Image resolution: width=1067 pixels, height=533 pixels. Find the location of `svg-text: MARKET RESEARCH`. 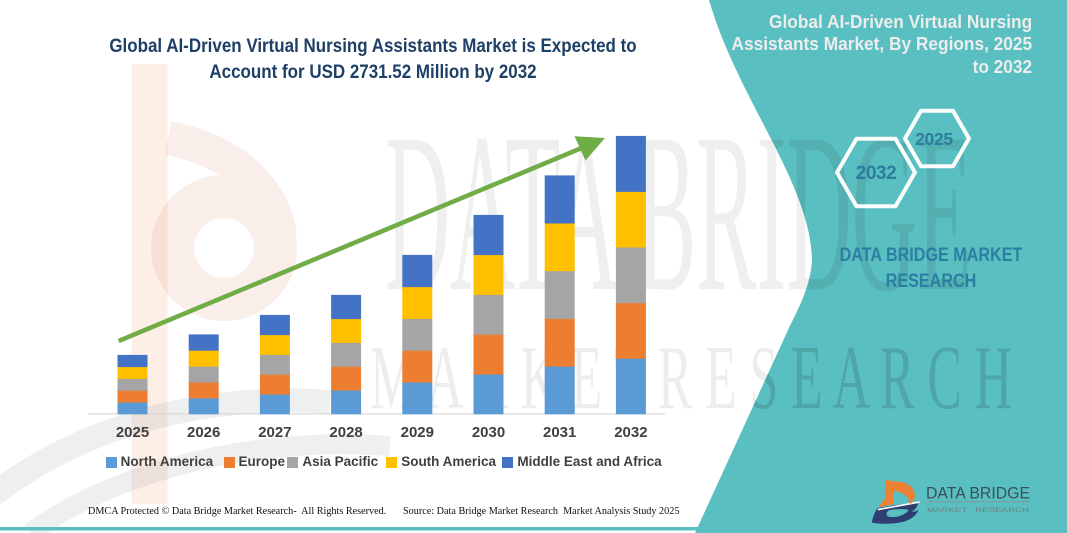

svg-text: MARKET RESEARCH is located at coordinates (978, 510).